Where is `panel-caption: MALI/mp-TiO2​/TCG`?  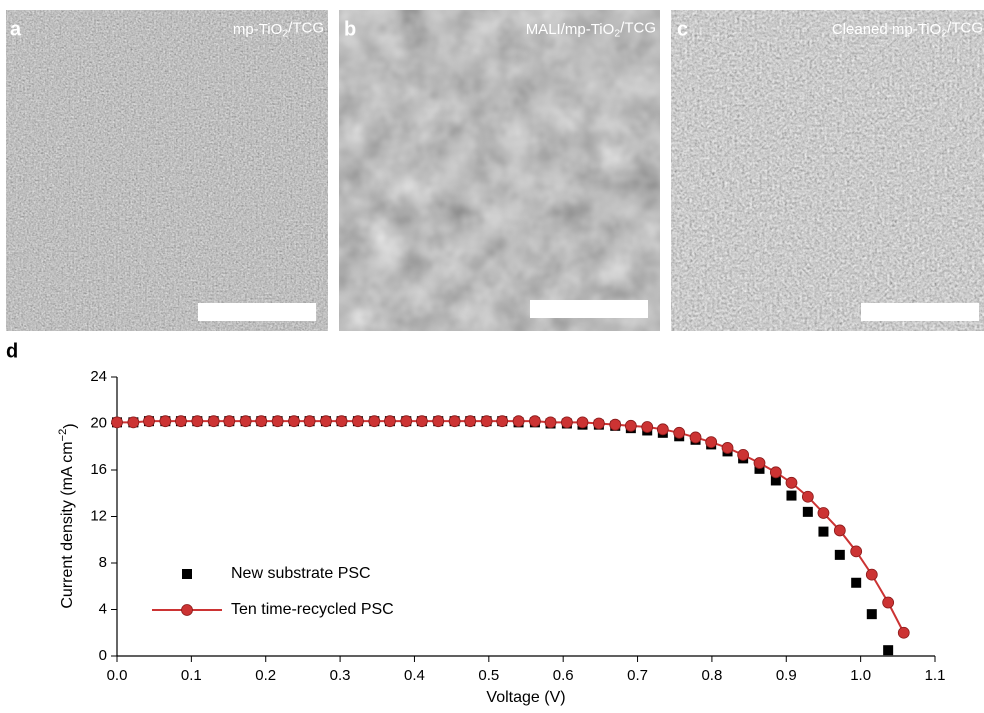
panel-caption: MALI/mp-TiO2​/TCG is located at coordinates (591, 29).